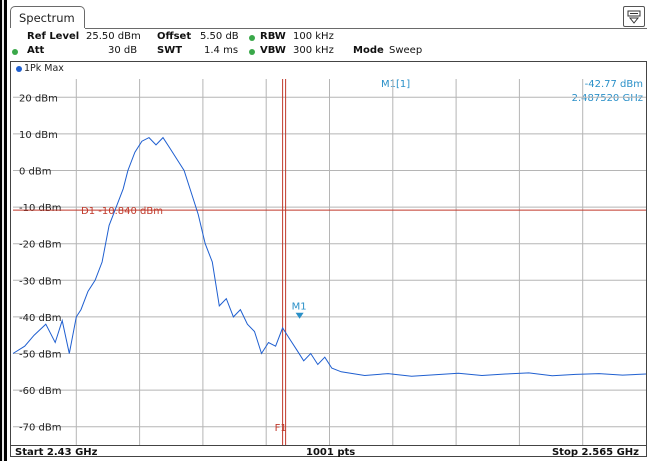 This screenshot has height=461, width=653. What do you see at coordinates (299, 315) in the screenshot?
I see `marker-m1-icon` at bounding box center [299, 315].